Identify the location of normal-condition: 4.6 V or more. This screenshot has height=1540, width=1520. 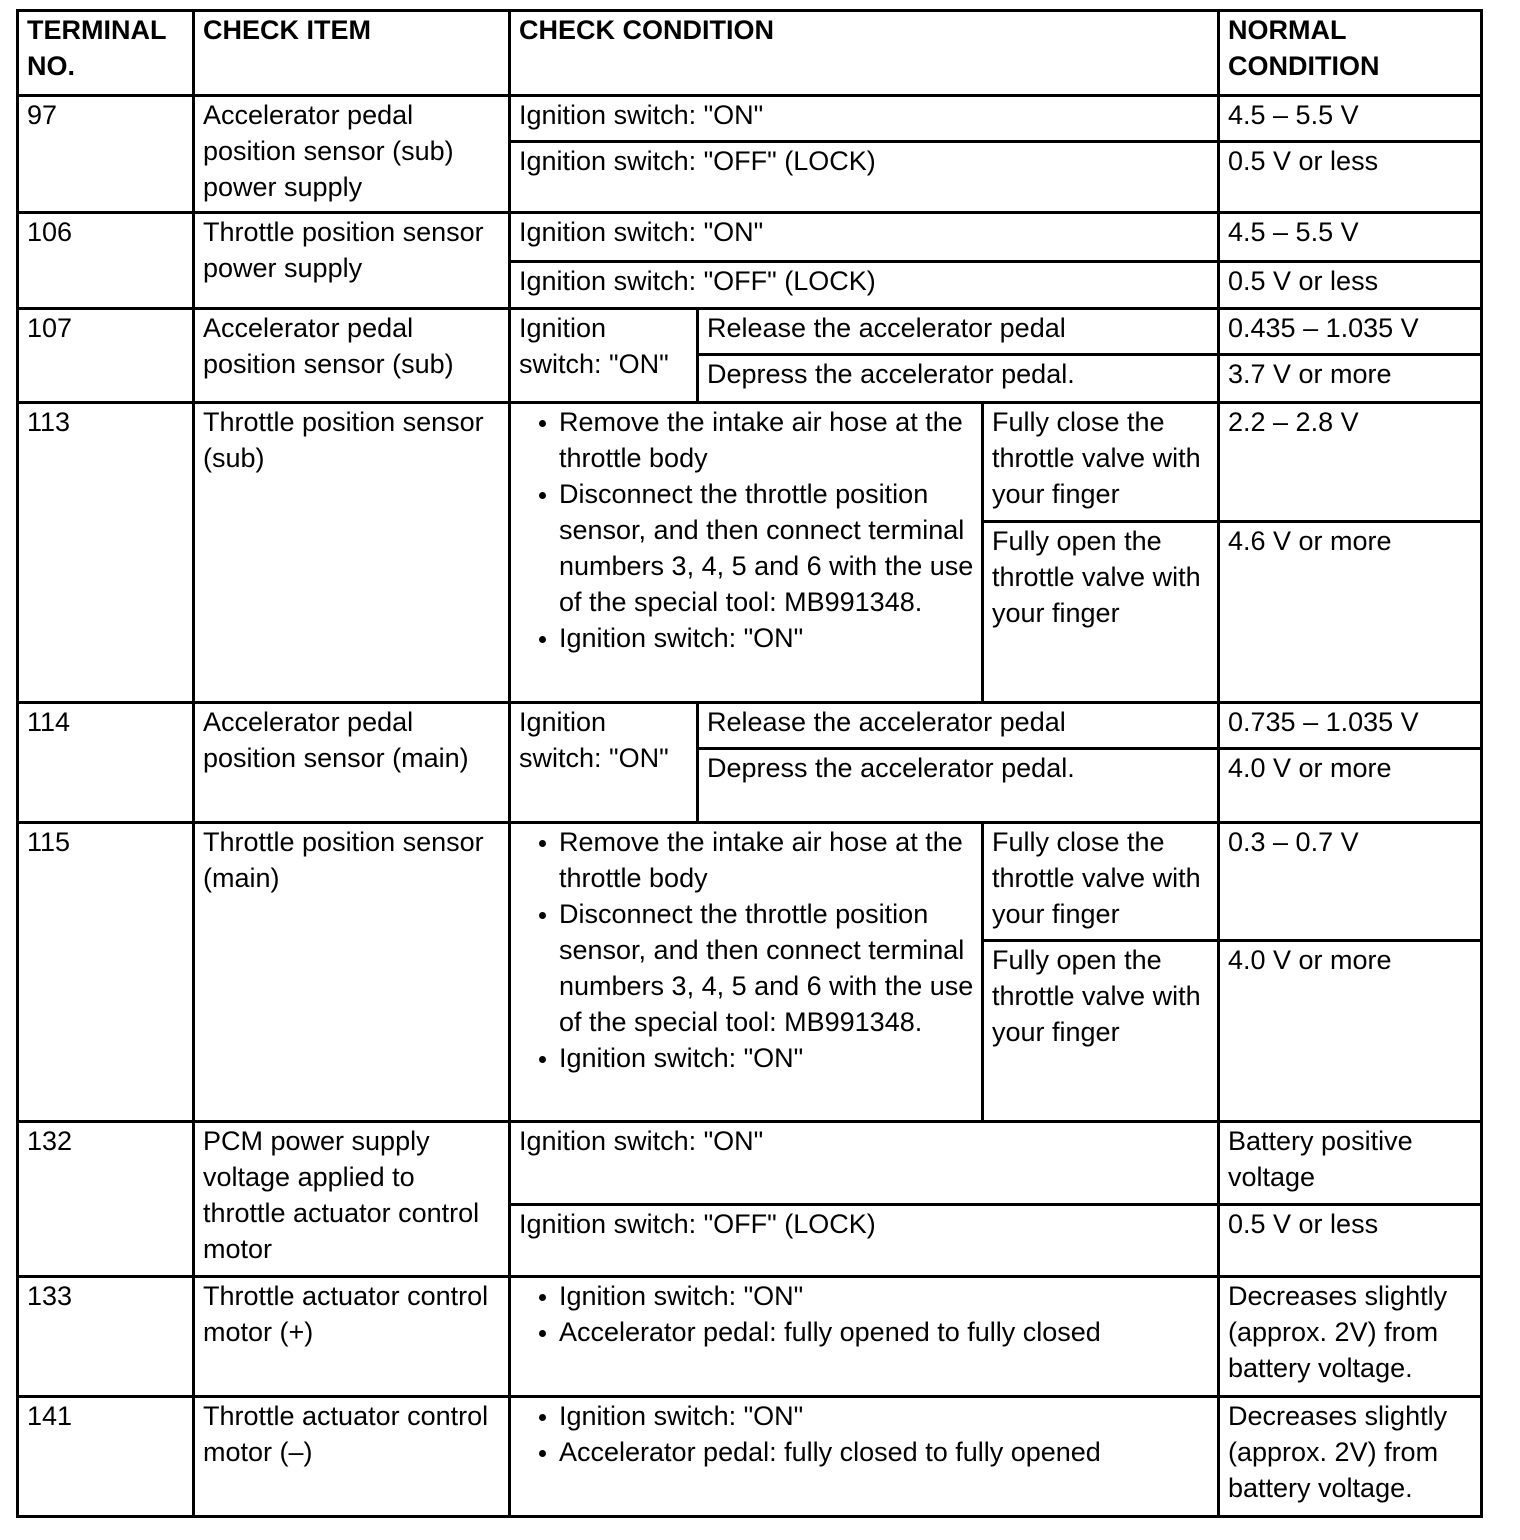
(1350, 612).